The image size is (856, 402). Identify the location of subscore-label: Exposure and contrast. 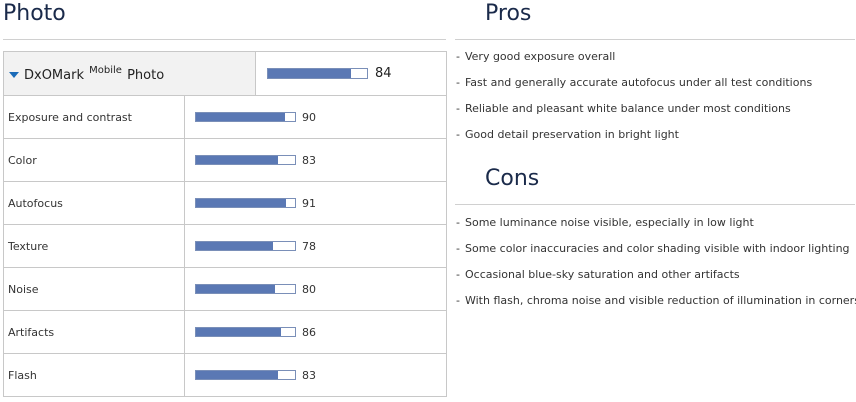
(94, 117).